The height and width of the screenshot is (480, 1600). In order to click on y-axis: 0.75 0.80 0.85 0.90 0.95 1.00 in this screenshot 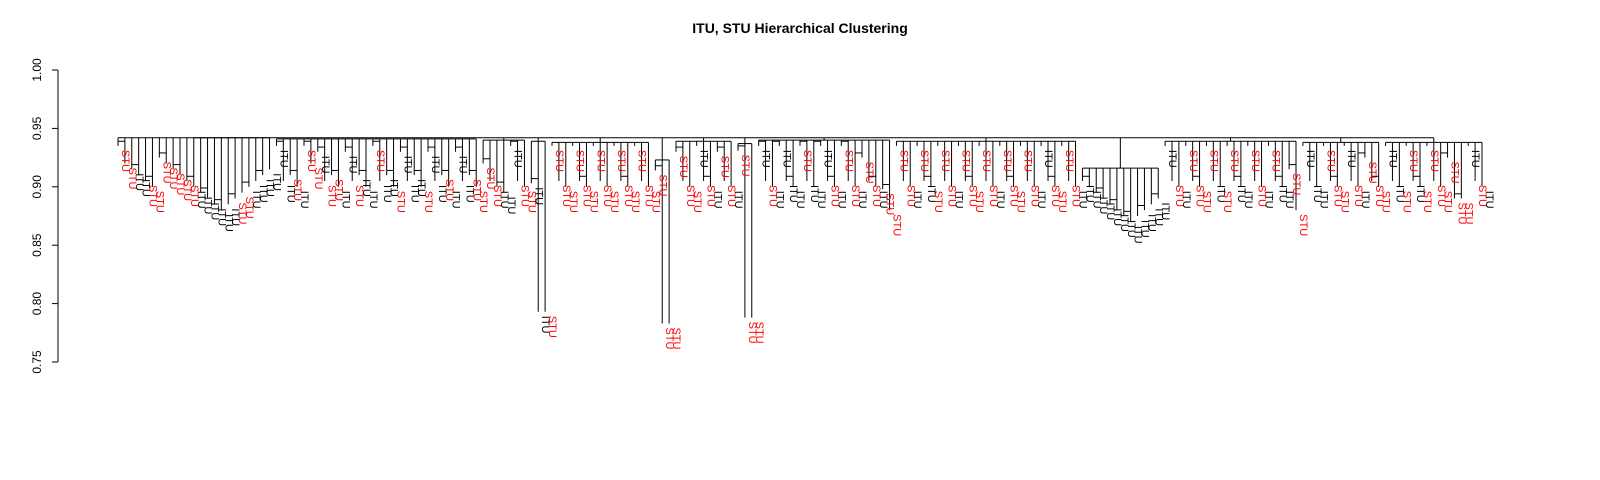, I will do `click(44, 216)`.